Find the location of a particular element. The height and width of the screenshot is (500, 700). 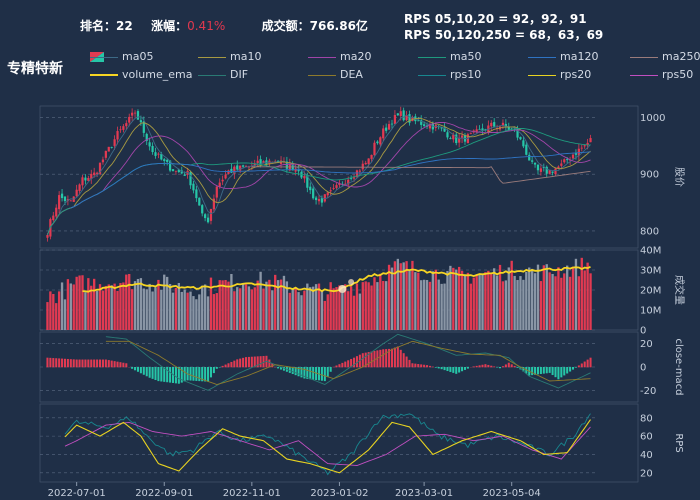

legend-item-ma120: ma120 is located at coordinates (563, 56).